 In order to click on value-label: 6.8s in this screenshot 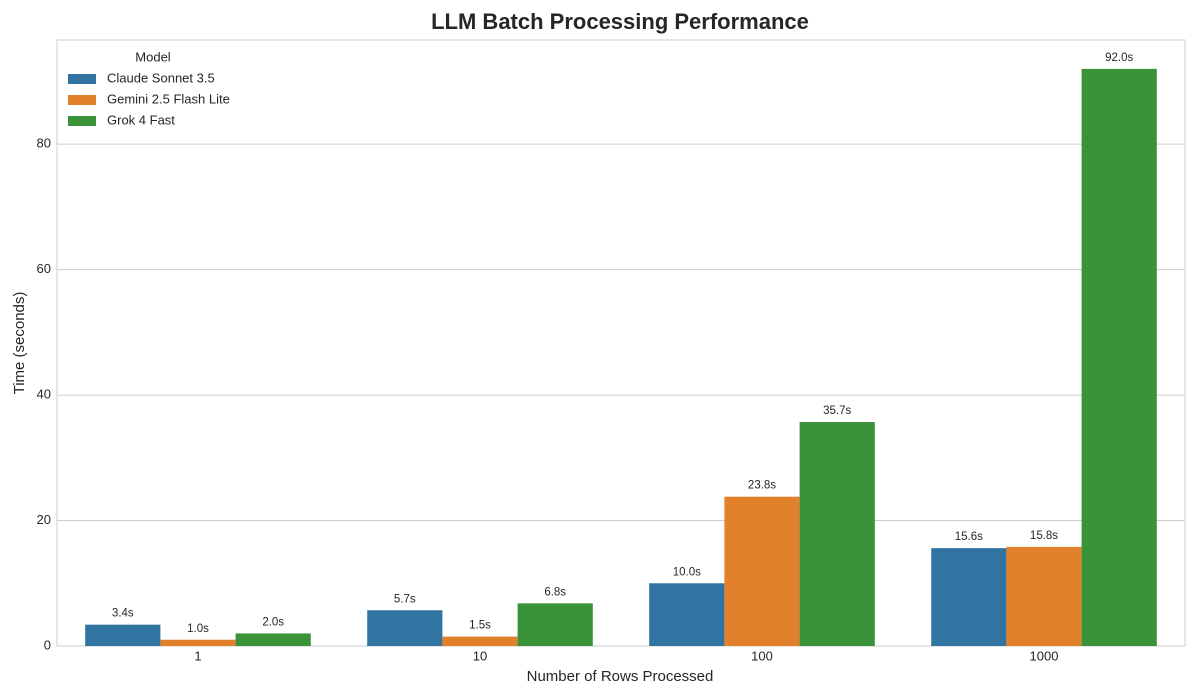, I will do `click(555, 592)`.